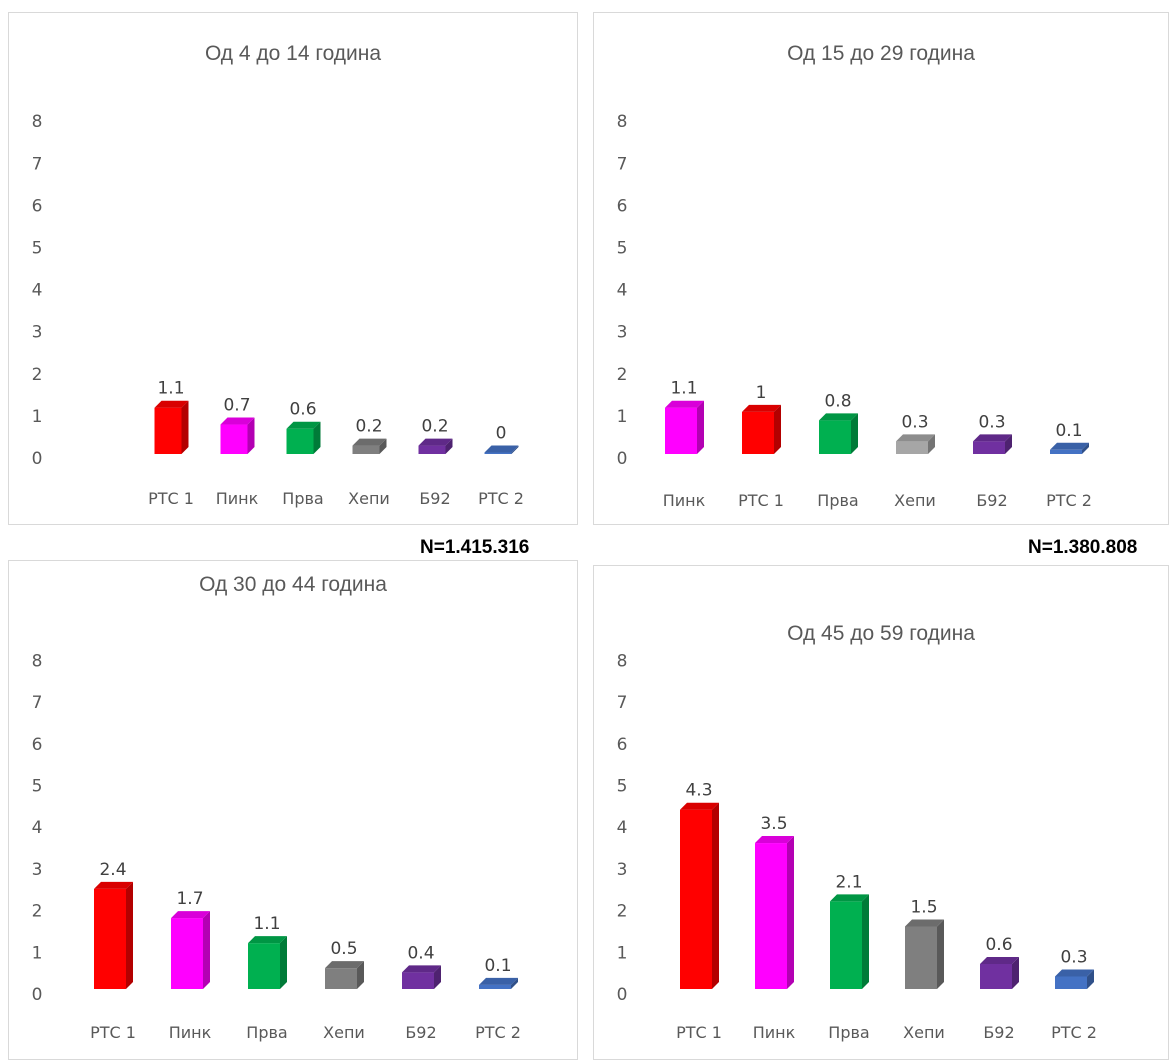  What do you see at coordinates (848, 882) in the screenshot?
I see `data-label: 2.1` at bounding box center [848, 882].